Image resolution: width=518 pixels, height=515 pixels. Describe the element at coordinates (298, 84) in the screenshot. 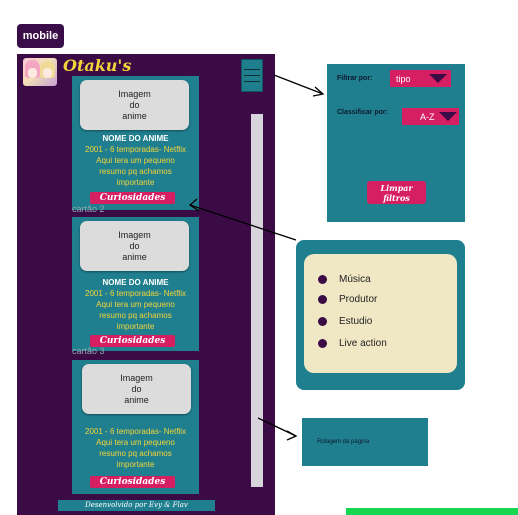

I see `arrow-to-filter` at that location.